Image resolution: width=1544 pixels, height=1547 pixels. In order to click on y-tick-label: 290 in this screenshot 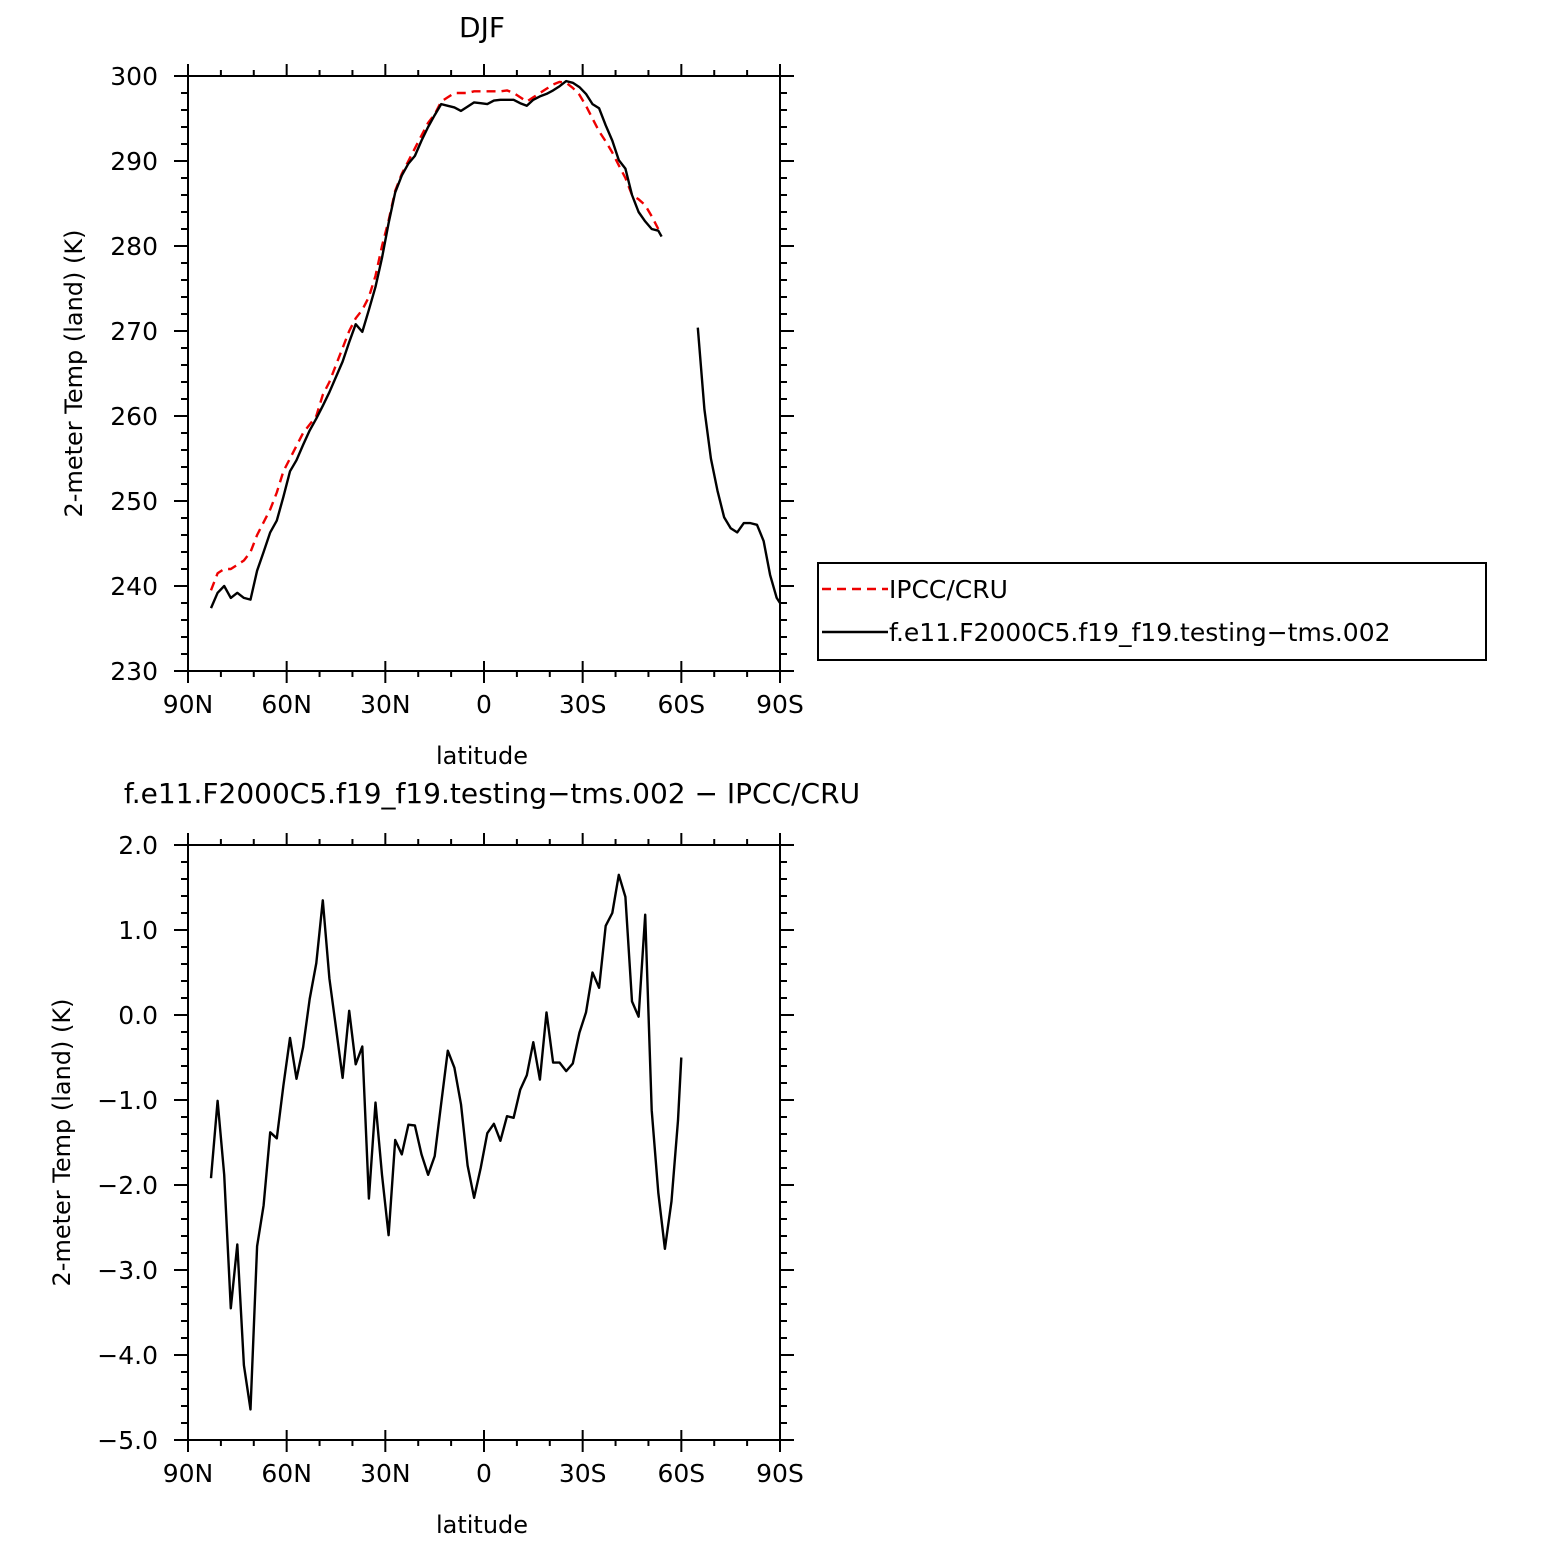, I will do `click(134, 161)`.